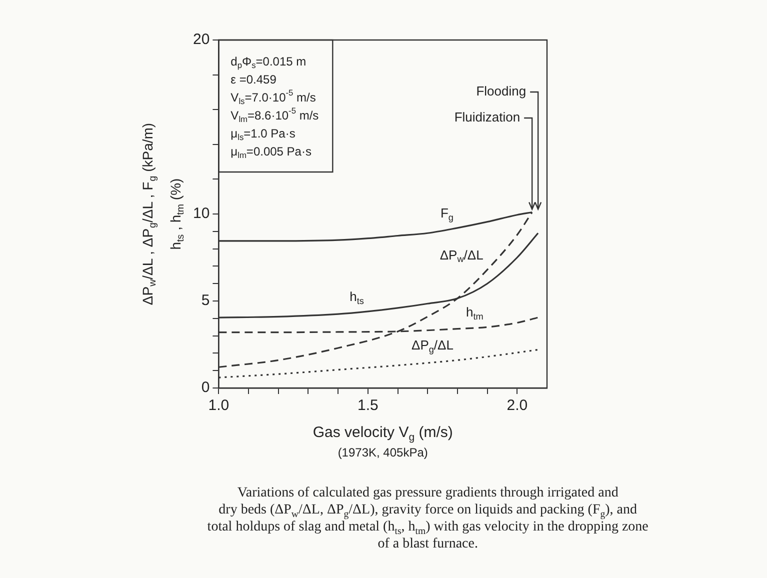  I want to click on x-tick-label: 1.0, so click(219, 405).